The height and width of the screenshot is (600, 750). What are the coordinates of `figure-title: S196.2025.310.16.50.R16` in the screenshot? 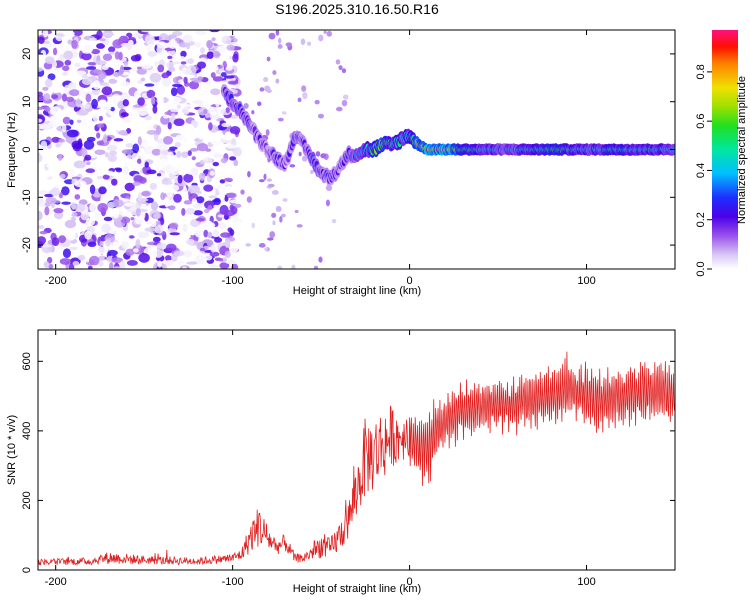 It's located at (357, 9).